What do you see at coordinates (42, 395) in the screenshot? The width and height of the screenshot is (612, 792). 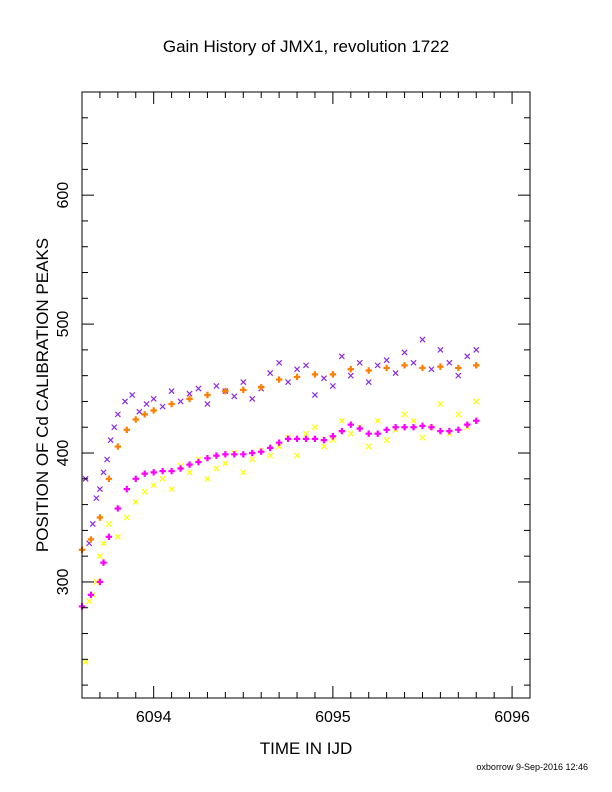 I see `y-axis-title: POSITION OF Cd CALIBRATION PEAKS` at bounding box center [42, 395].